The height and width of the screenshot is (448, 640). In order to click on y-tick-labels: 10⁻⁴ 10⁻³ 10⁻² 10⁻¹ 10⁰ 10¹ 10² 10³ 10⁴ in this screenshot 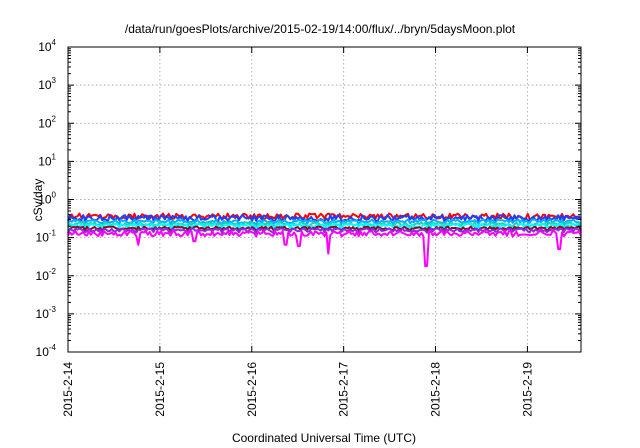, I will do `click(46, 198)`.